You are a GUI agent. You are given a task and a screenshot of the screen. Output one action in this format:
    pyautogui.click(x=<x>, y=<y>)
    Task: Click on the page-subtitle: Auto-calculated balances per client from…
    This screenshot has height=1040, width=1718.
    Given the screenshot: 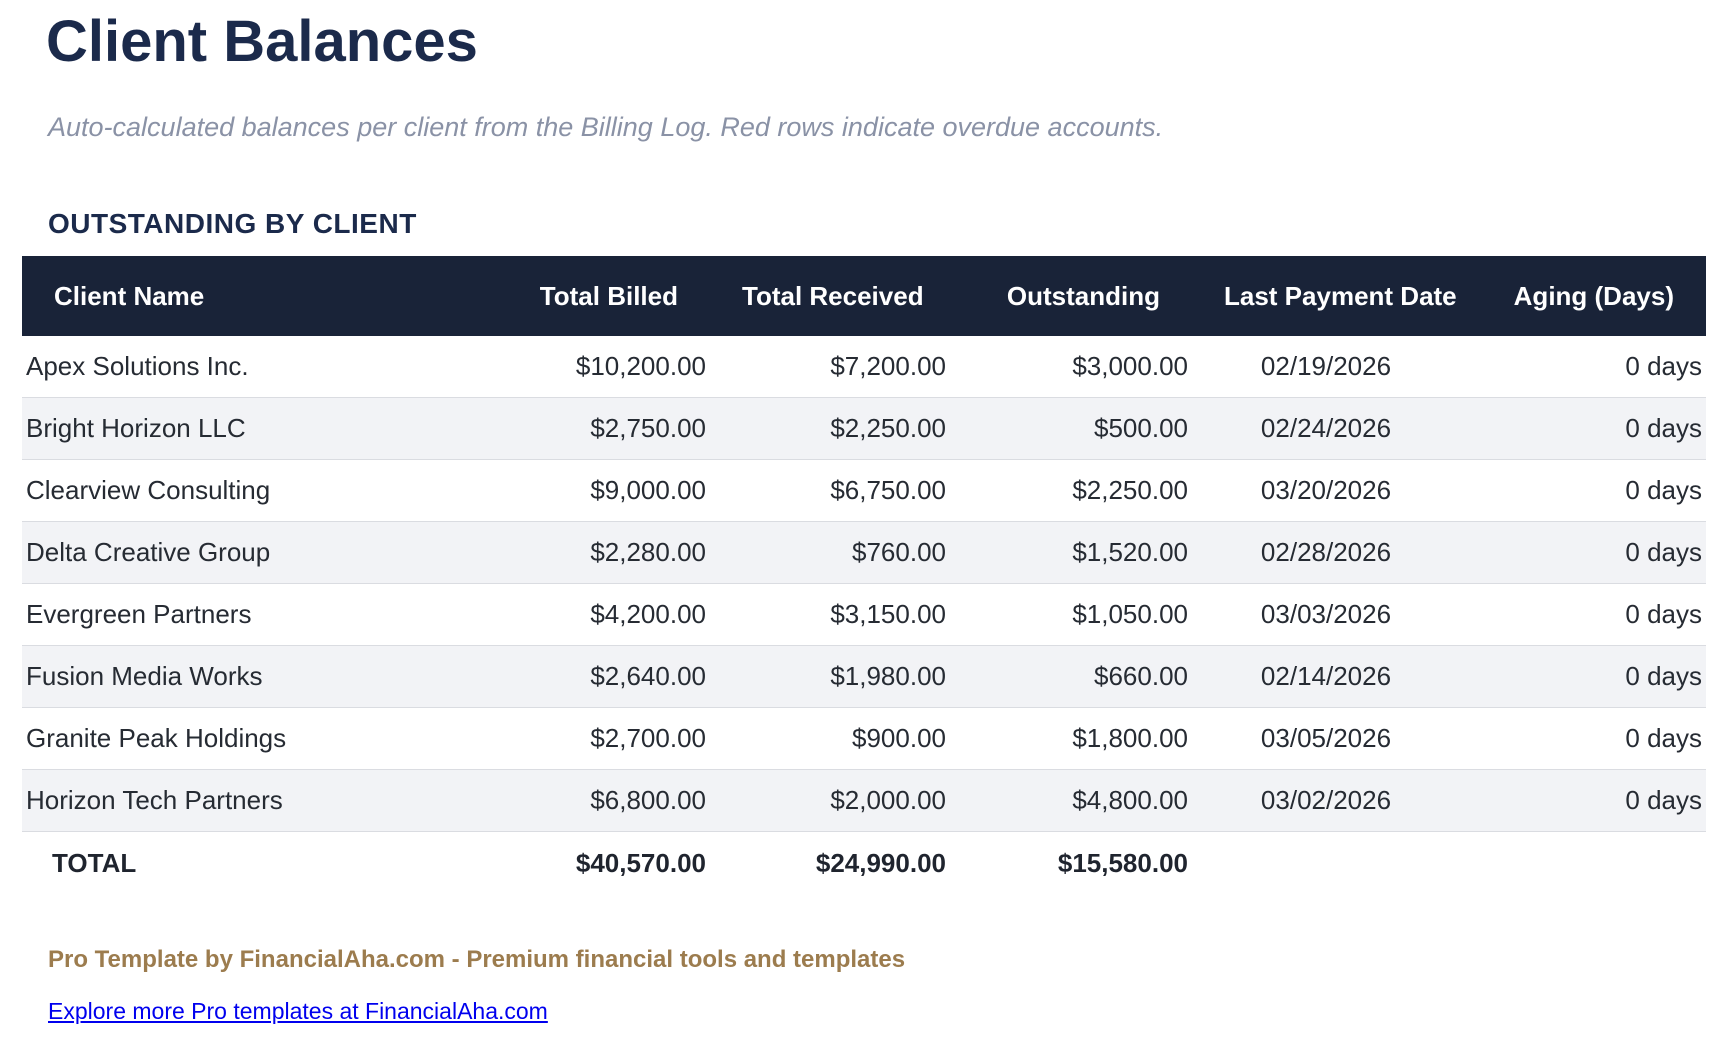 What is the action you would take?
    pyautogui.click(x=606, y=127)
    